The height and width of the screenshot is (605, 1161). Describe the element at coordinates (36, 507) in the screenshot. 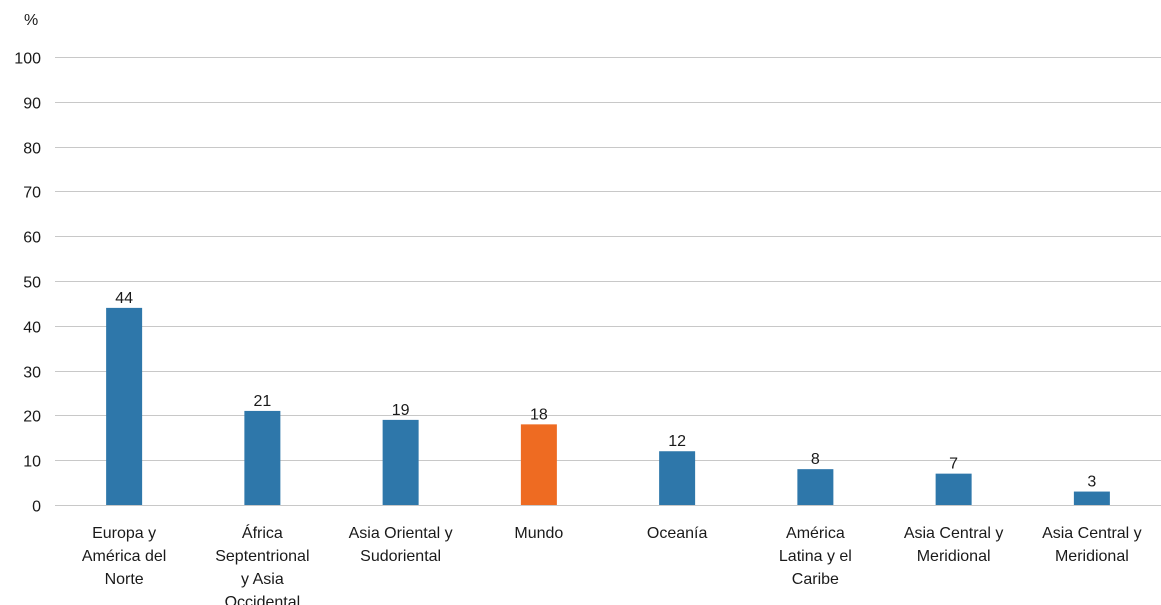

I see `y-tick-label: 0` at that location.